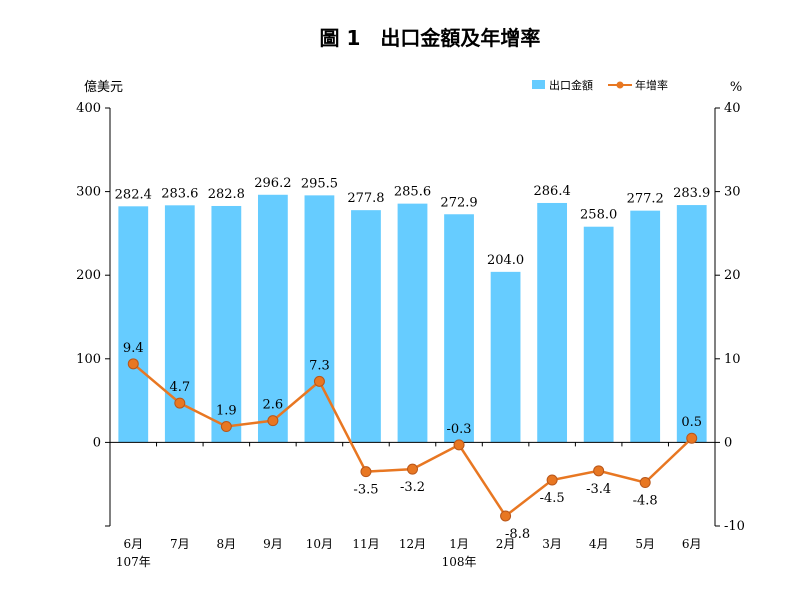  Describe the element at coordinates (599, 544) in the screenshot. I see `category-label: 4月` at that location.